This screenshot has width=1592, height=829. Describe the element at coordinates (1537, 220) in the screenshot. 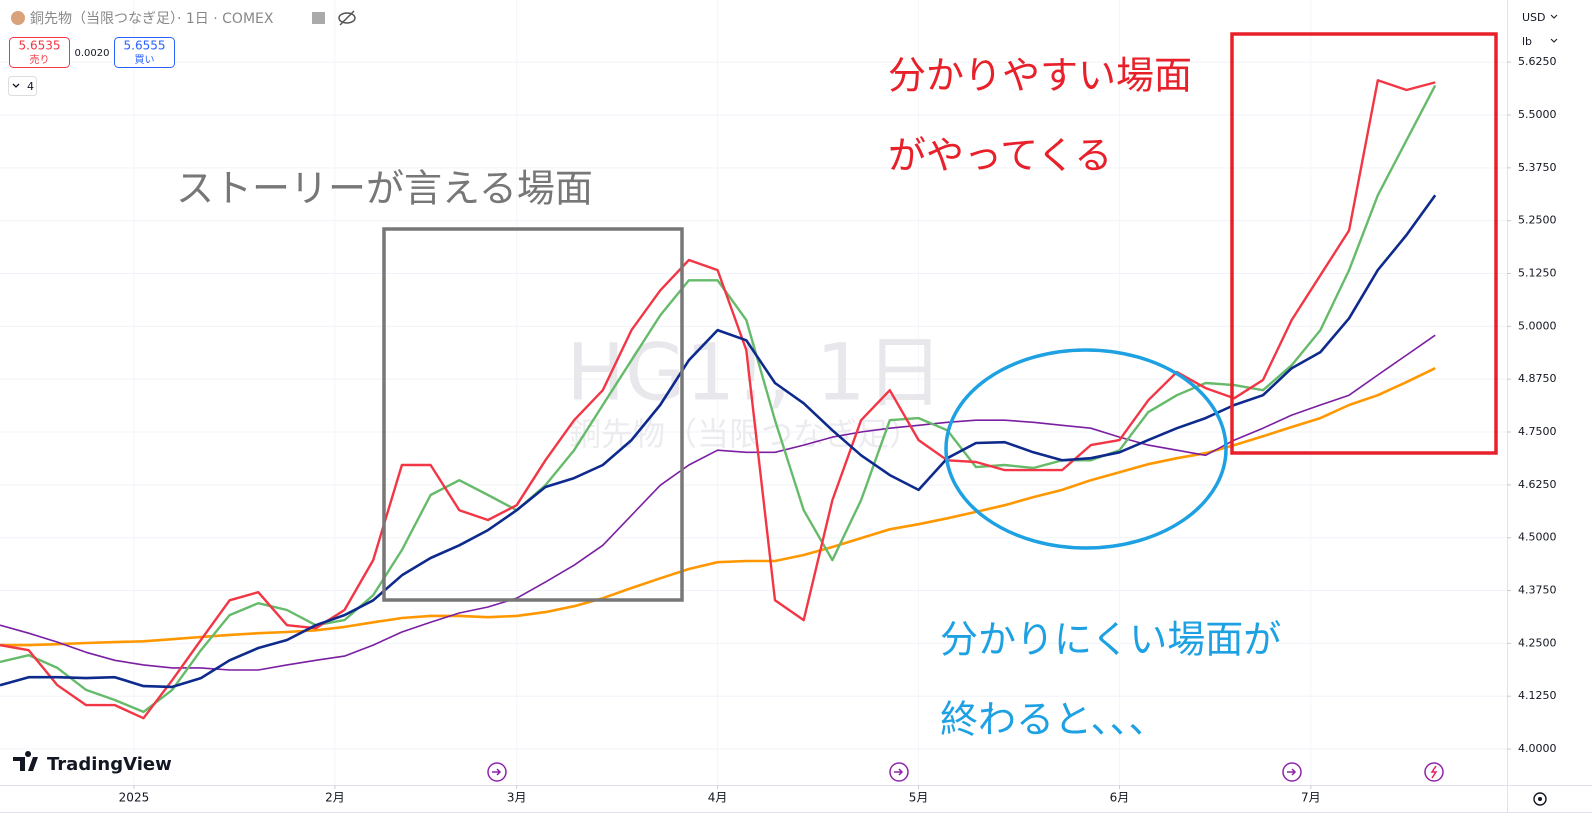

I see `y-tick-label: 5.2500` at that location.